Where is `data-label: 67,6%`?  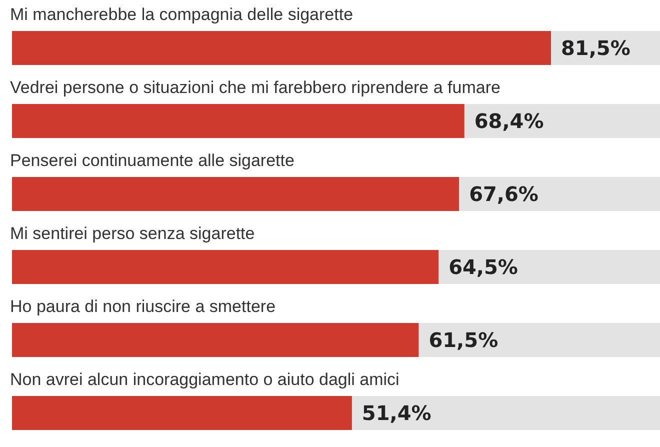
data-label: 67,6% is located at coordinates (503, 194).